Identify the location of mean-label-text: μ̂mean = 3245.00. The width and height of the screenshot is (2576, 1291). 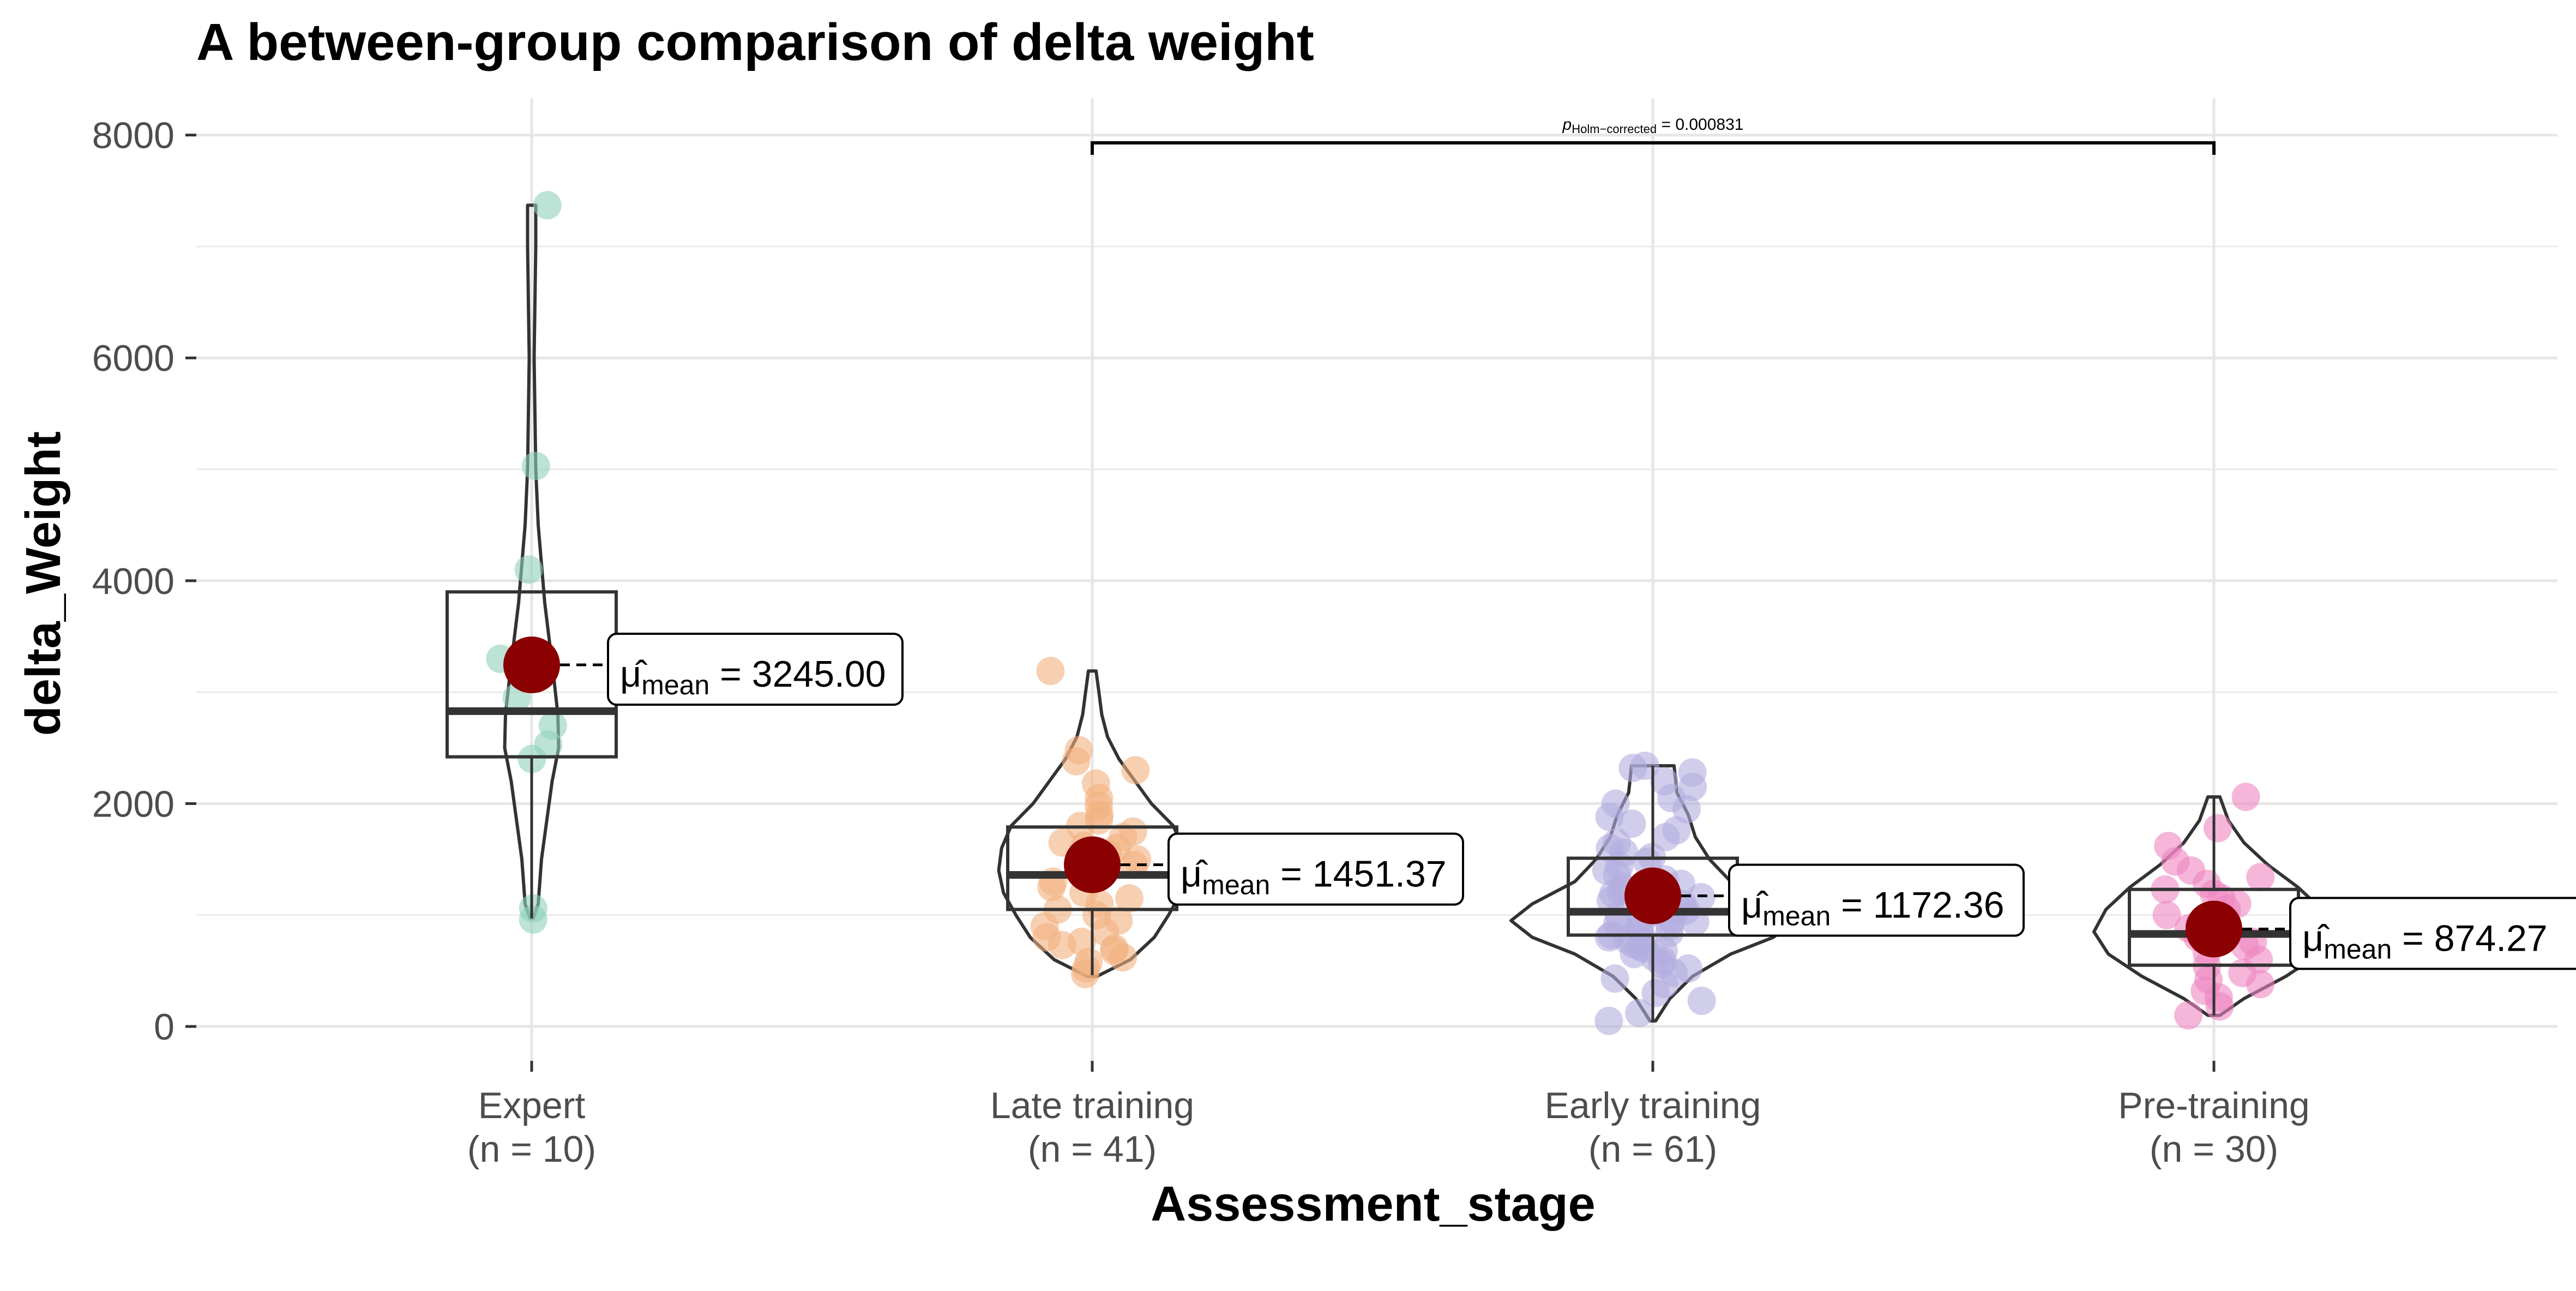
(753, 676).